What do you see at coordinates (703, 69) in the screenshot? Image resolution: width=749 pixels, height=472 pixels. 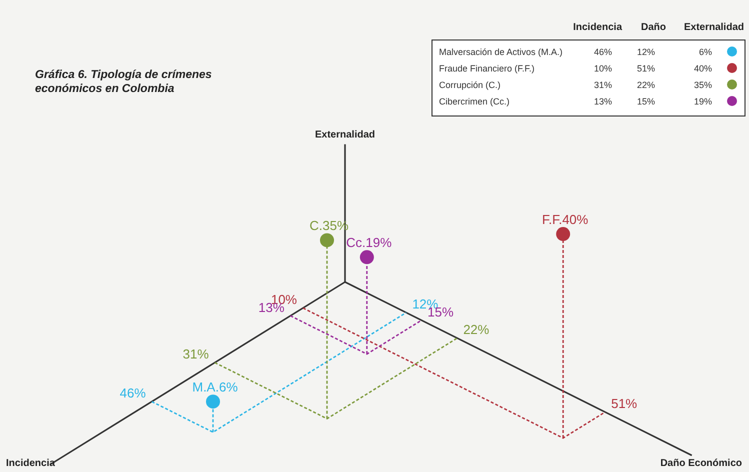 I see `data-label: 40%` at bounding box center [703, 69].